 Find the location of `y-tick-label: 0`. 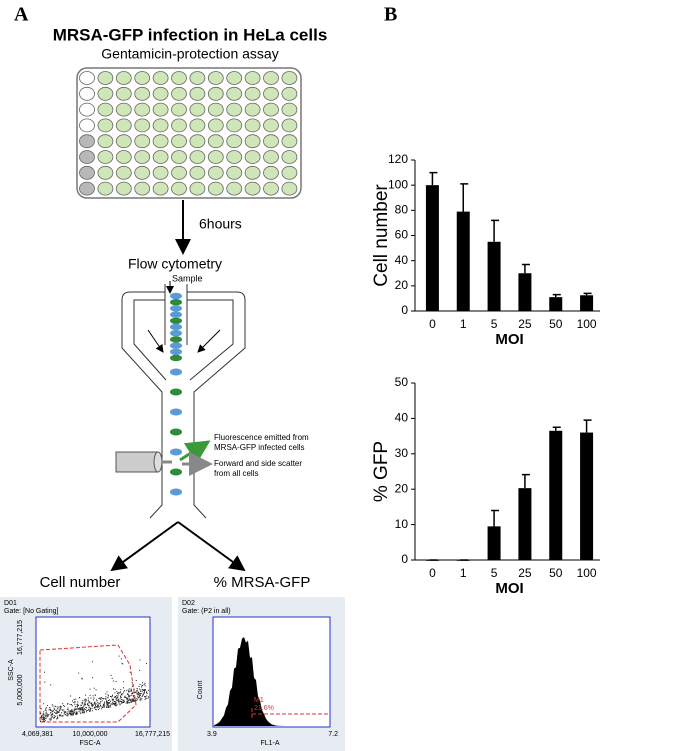

y-tick-label: 0 is located at coordinates (404, 310).